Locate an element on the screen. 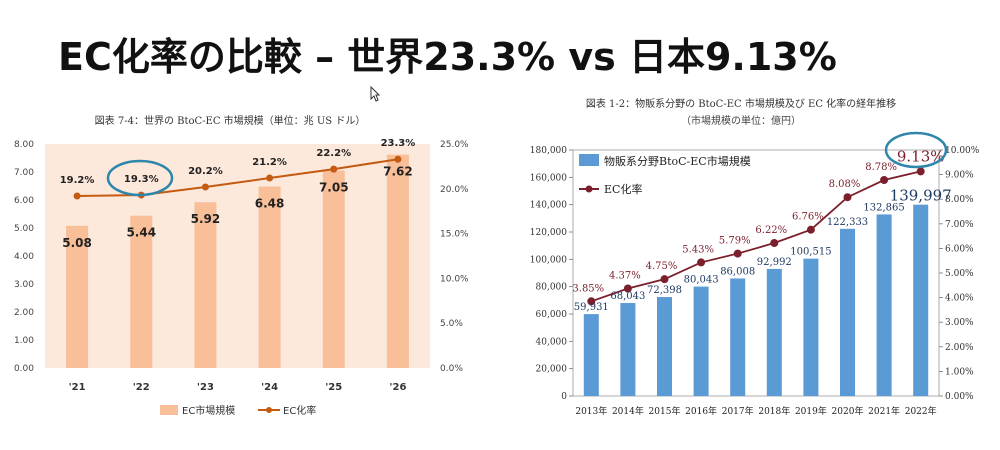 This screenshot has width=1000, height=450. right-y-tick-label: 9.00% is located at coordinates (959, 176).